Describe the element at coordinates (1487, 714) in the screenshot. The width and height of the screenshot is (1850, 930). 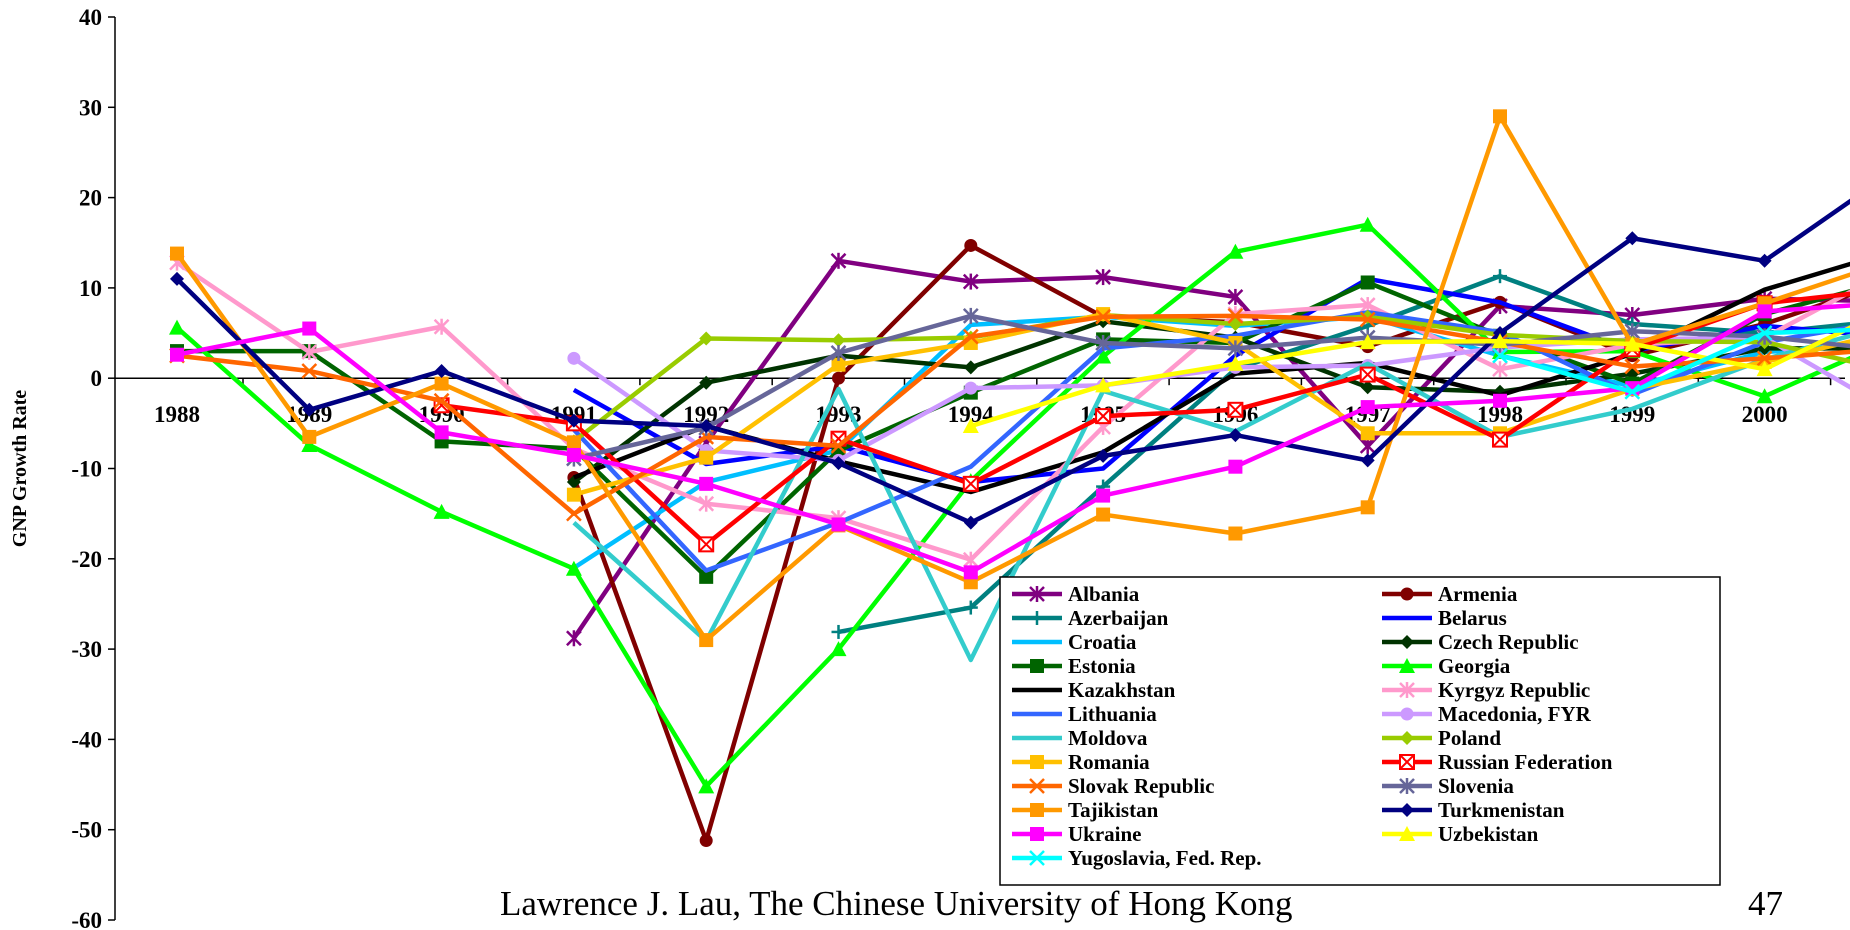
I see `legend-item: Macedonia, FYR` at that location.